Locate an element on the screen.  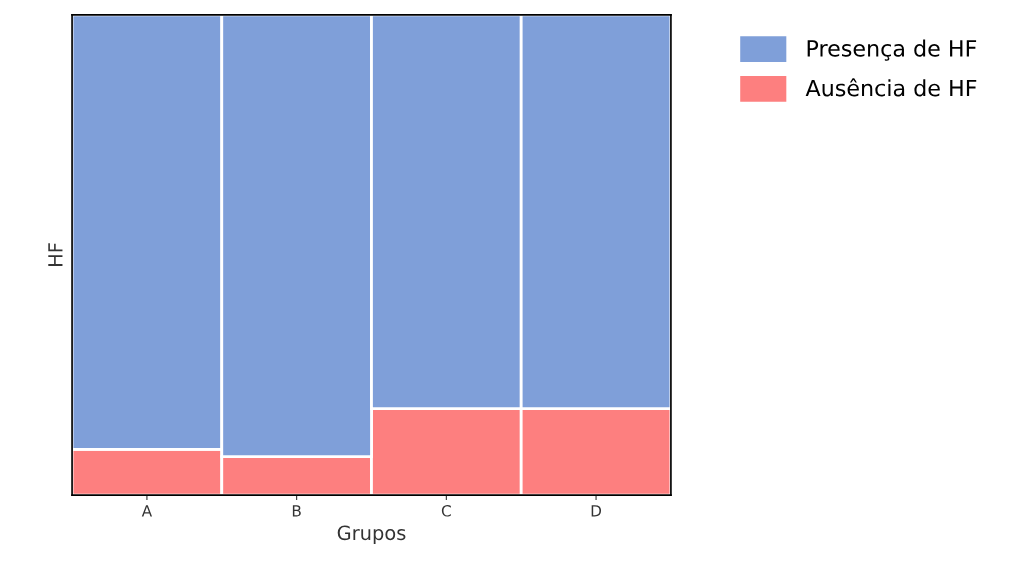
legend-label: Ausência de HF is located at coordinates (891, 87).